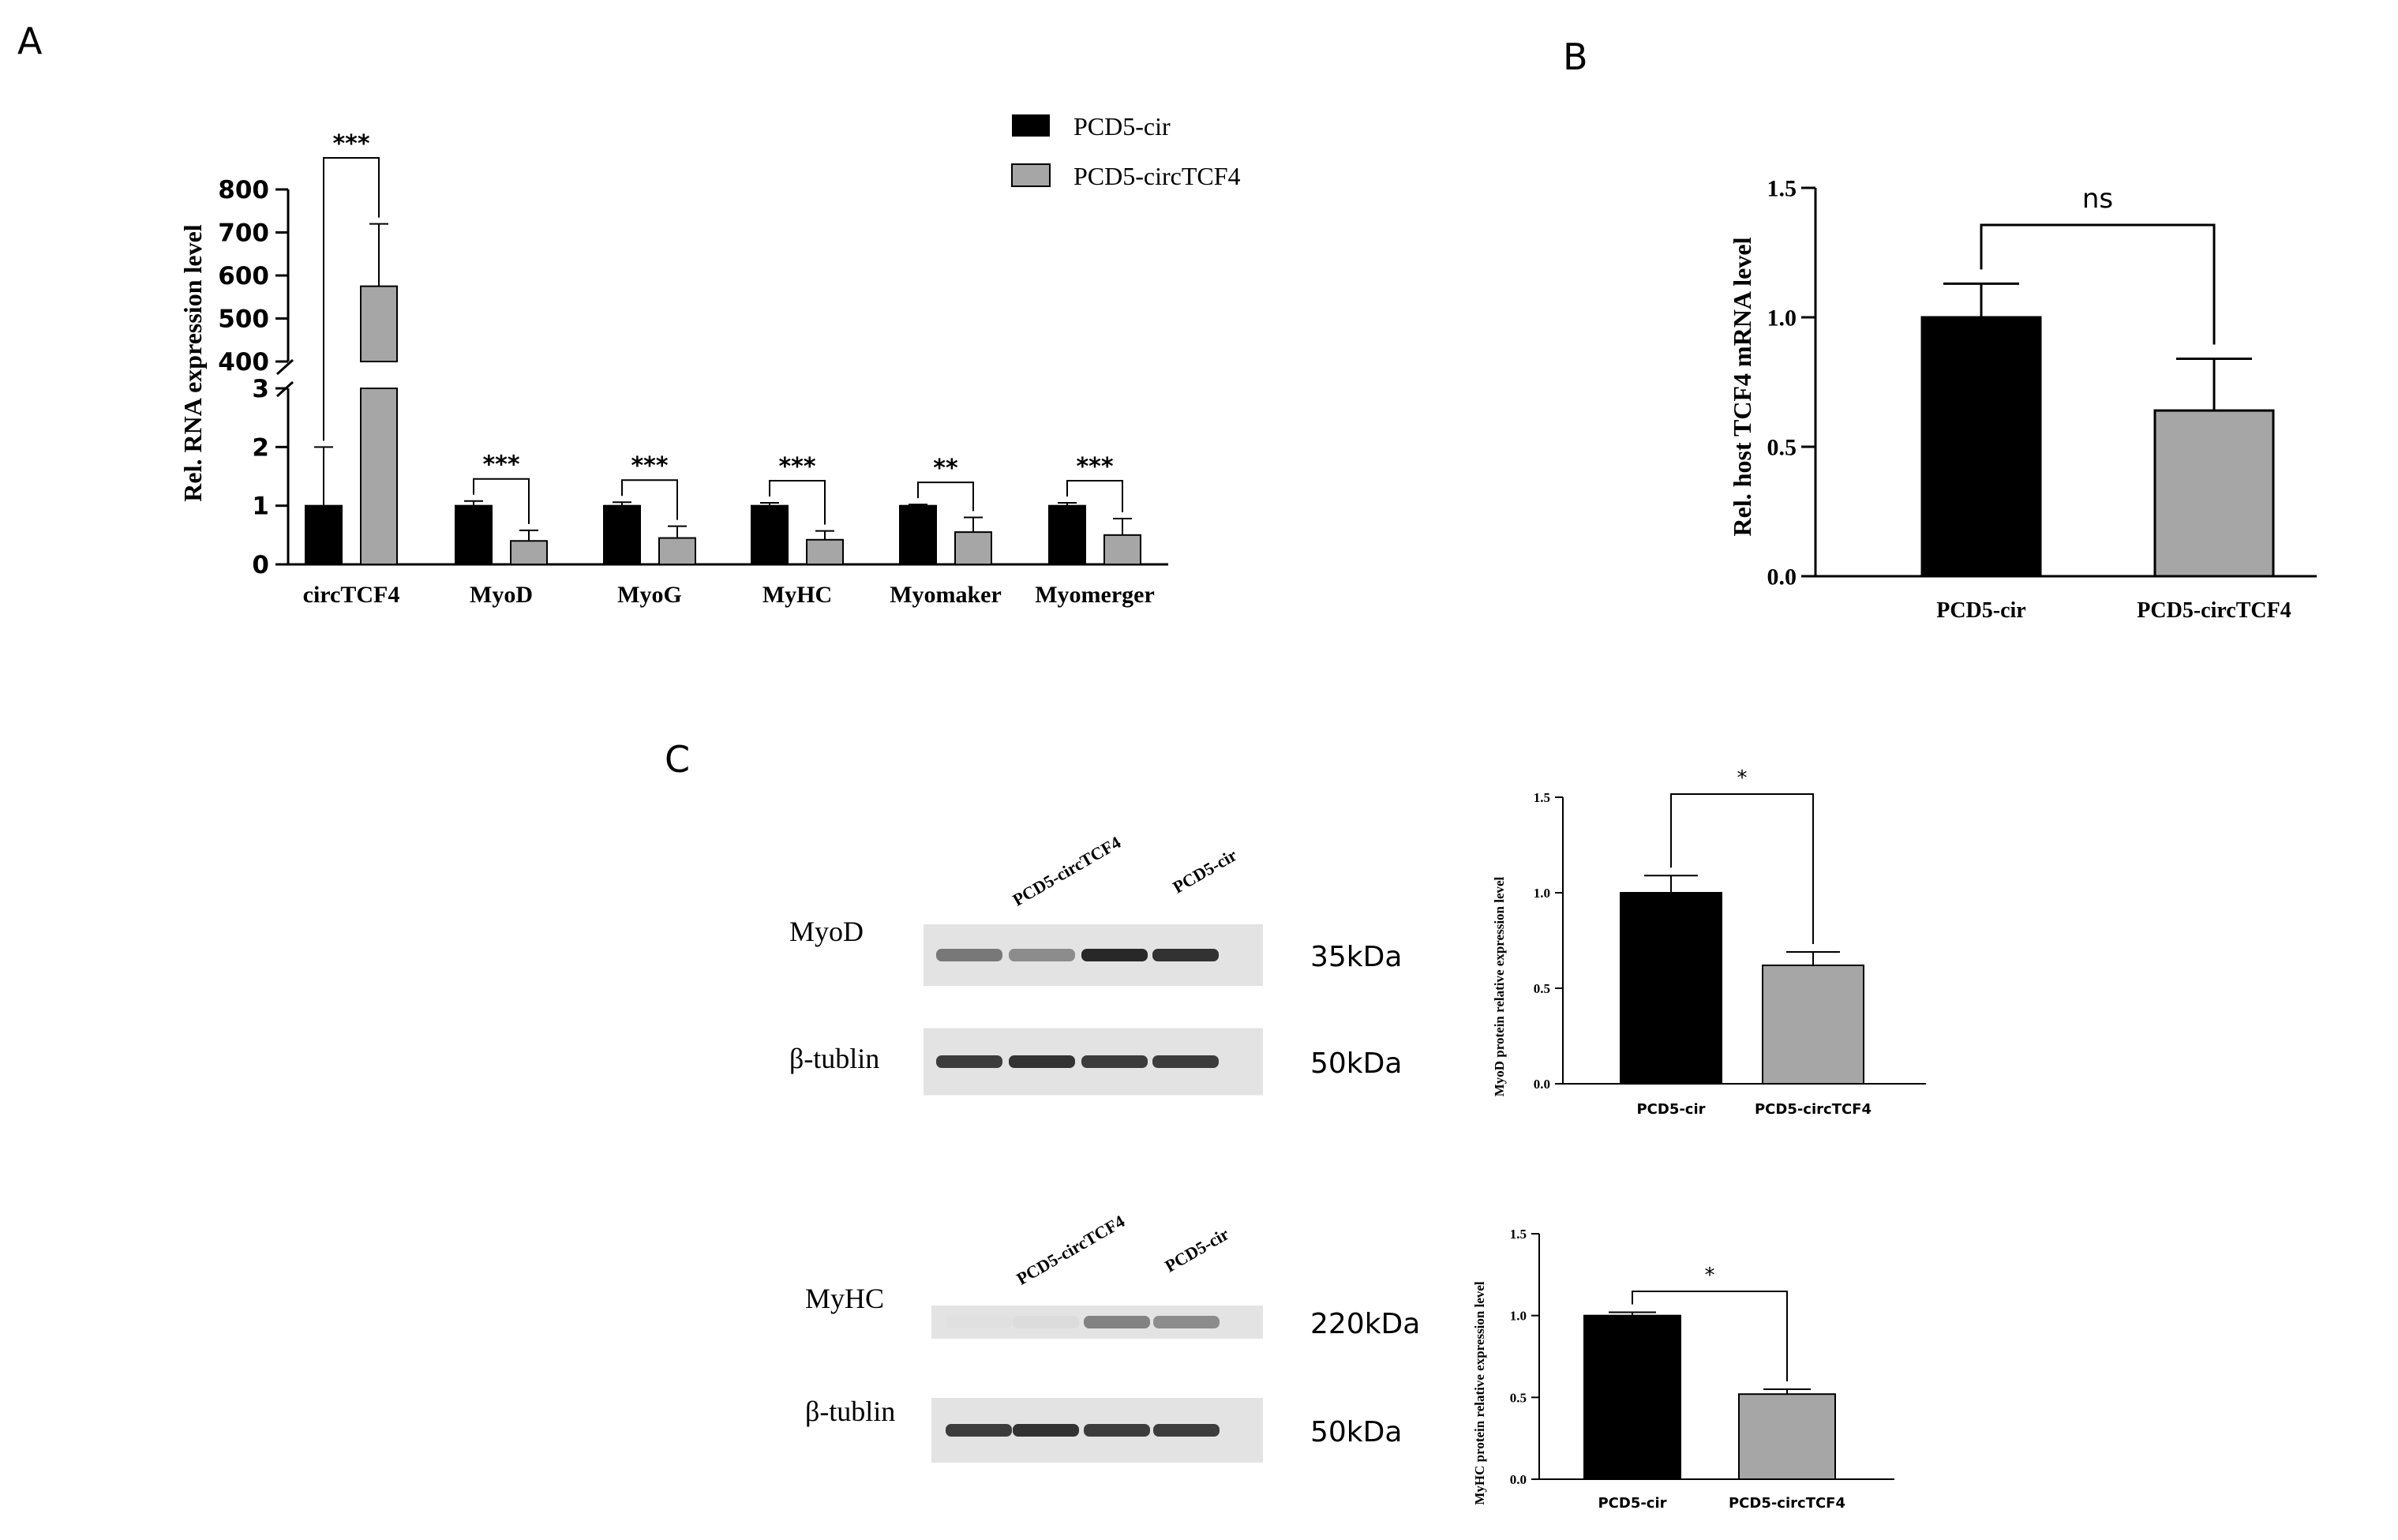 This screenshot has height=1540, width=2398. Describe the element at coordinates (501, 595) in the screenshot. I see `panel-a-x-tick-label: MyoD` at that location.